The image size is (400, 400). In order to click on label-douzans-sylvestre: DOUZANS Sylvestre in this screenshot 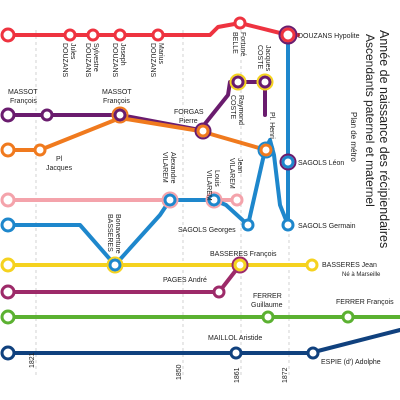, I will do `click(91, 60)`.